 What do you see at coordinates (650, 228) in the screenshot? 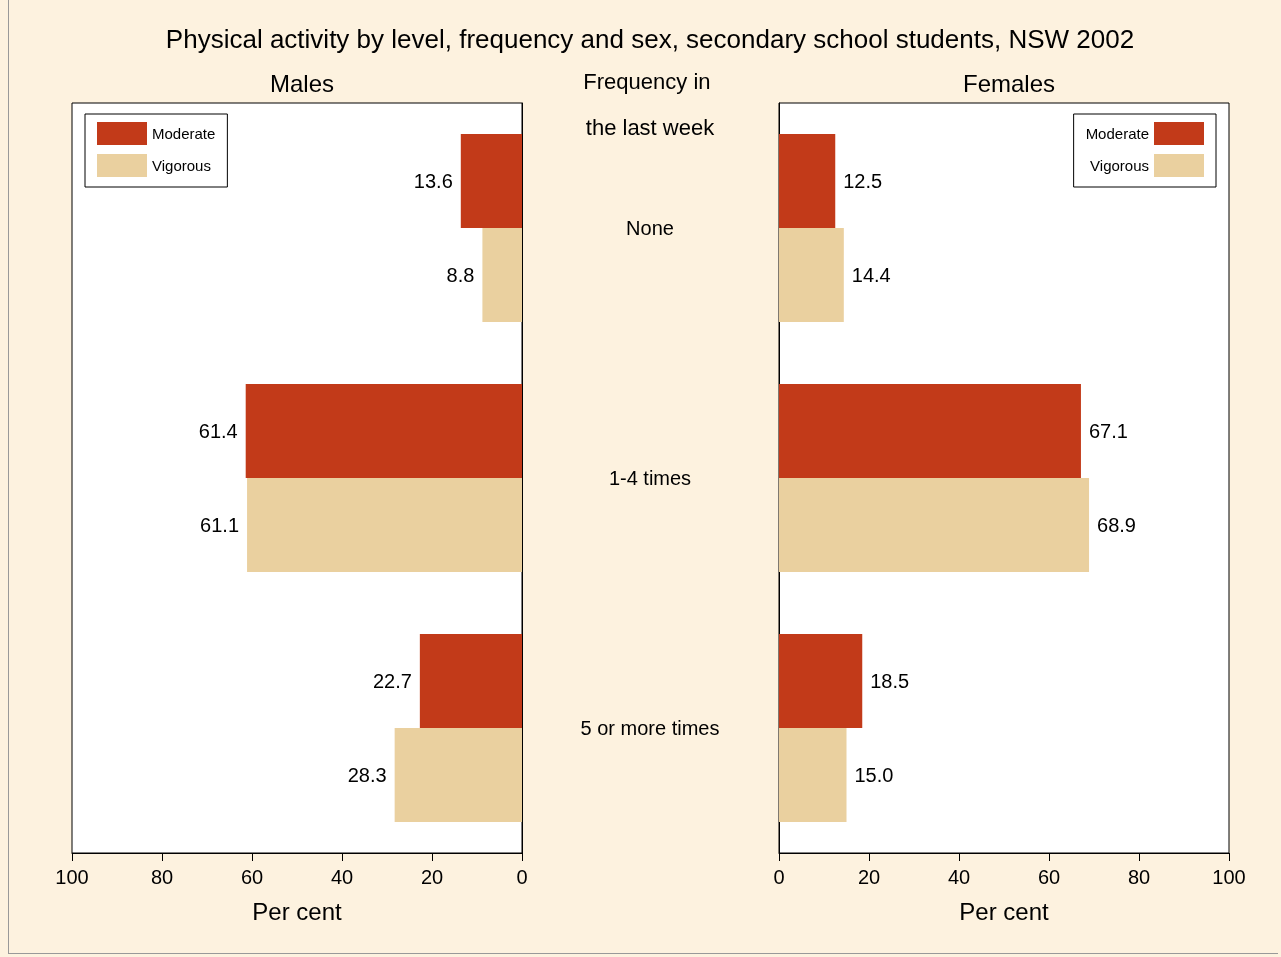
I see `y-tick-label: None` at bounding box center [650, 228].